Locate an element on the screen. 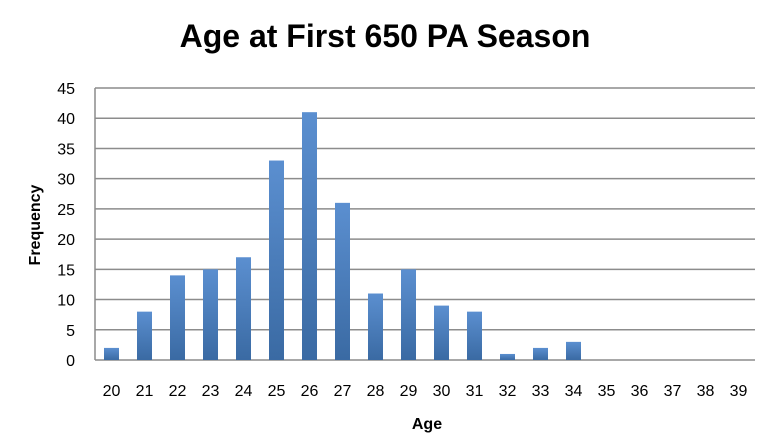  x-axis-ticks: 20 21 22 23 24 25 26 27 28 29 30 31 32 33 34 35 36 37 38 39 is located at coordinates (425, 391).